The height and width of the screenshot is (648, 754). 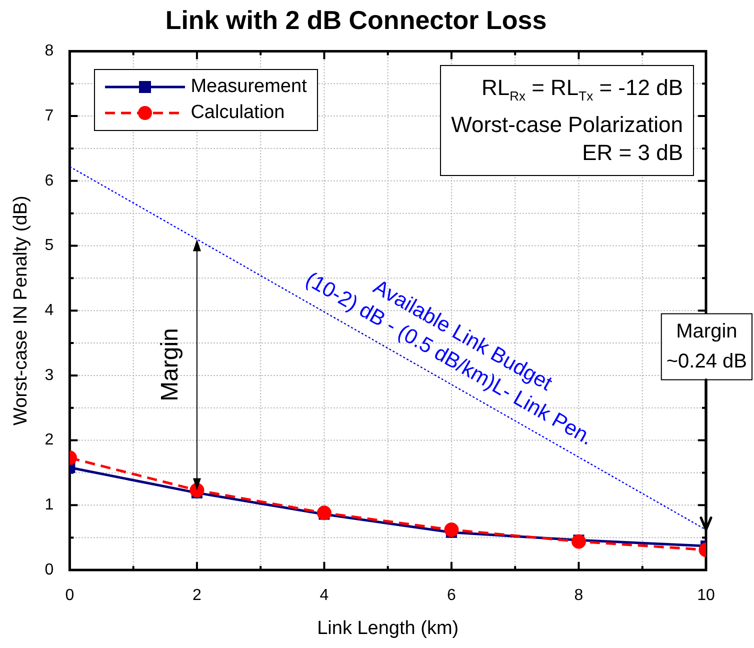 I want to click on y-tick-label: 5, so click(x=49, y=245).